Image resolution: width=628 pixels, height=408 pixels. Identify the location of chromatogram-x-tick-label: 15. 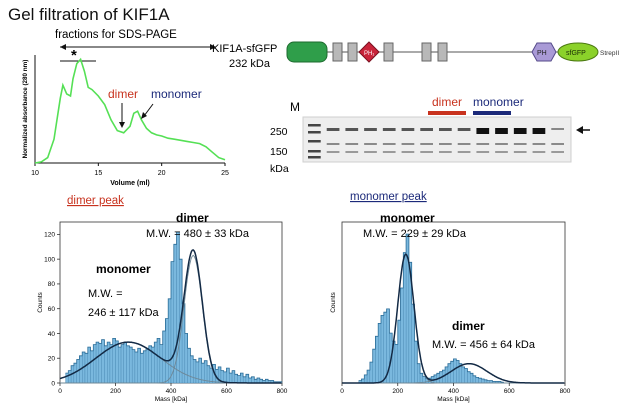
(98, 173).